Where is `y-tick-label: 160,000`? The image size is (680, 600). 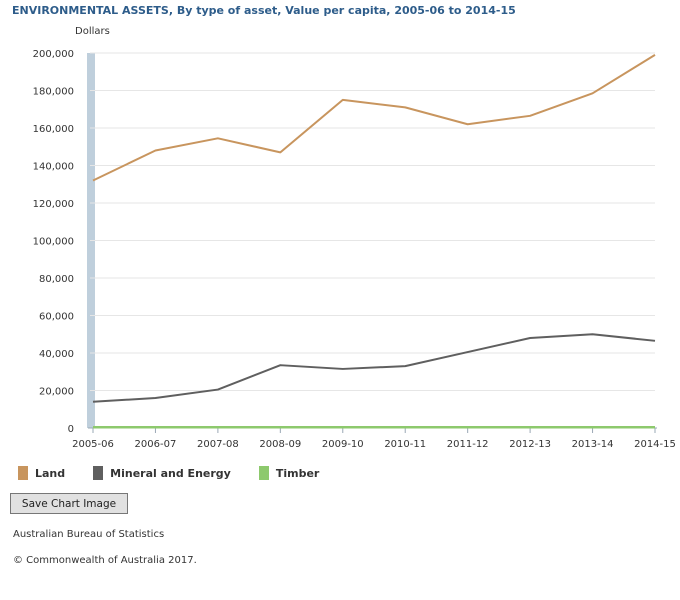
y-tick-label: 160,000 is located at coordinates (53, 129).